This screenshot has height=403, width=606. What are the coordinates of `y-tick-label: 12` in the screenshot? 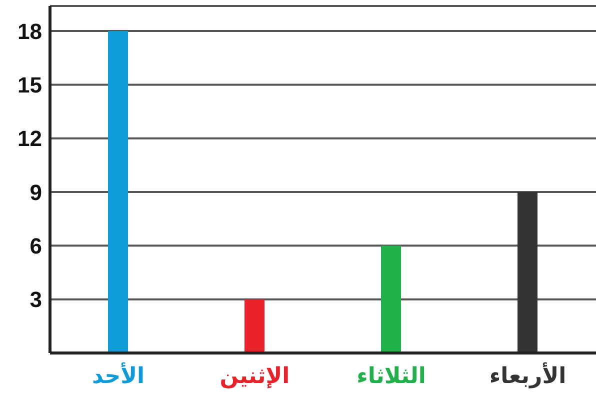 It's located at (30, 139).